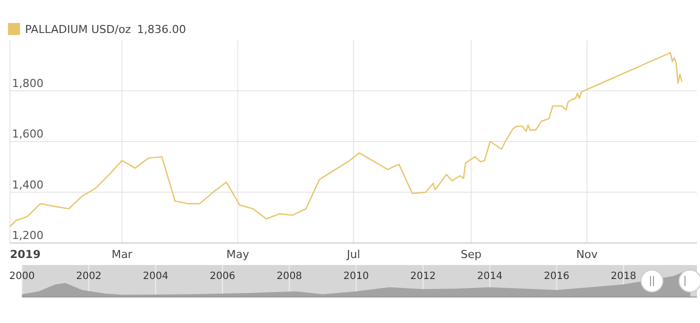  I want to click on text: 1,836.00, so click(161, 29).